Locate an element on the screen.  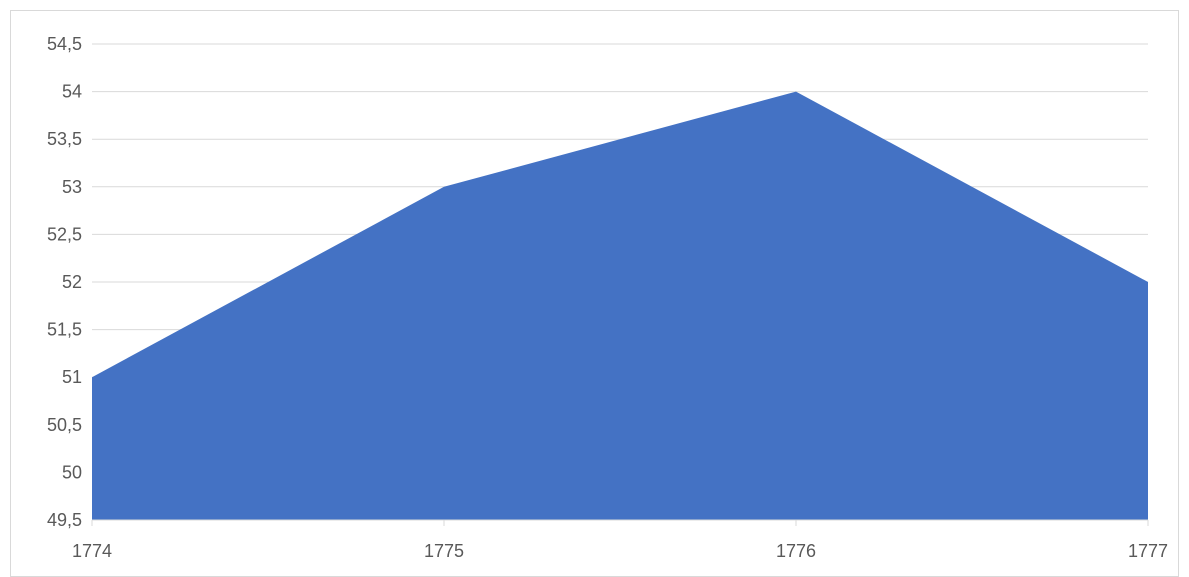
y-tick-label: 53 is located at coordinates (72, 187).